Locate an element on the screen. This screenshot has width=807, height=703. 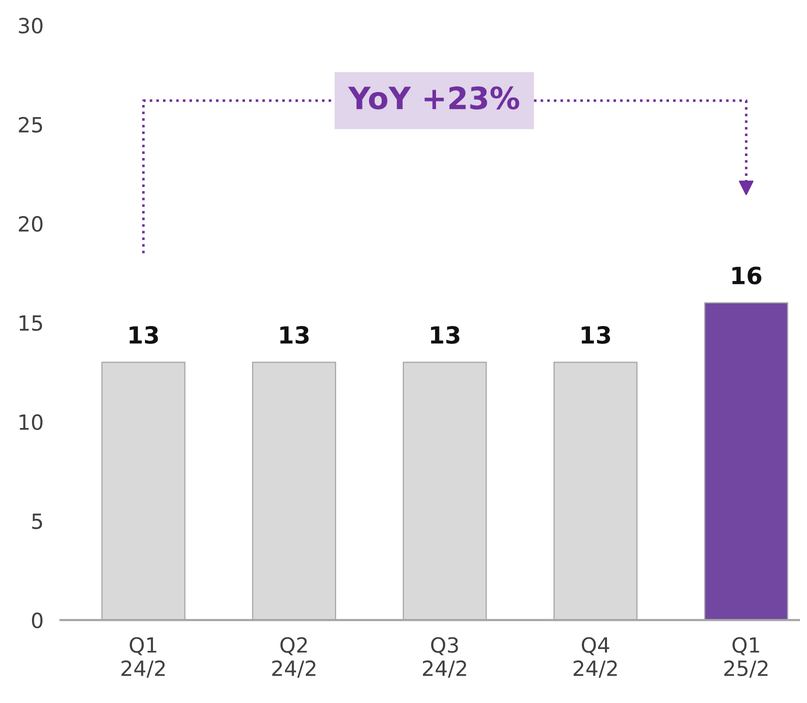
x-tick-label: Q3 24/2 is located at coordinates (444, 657).